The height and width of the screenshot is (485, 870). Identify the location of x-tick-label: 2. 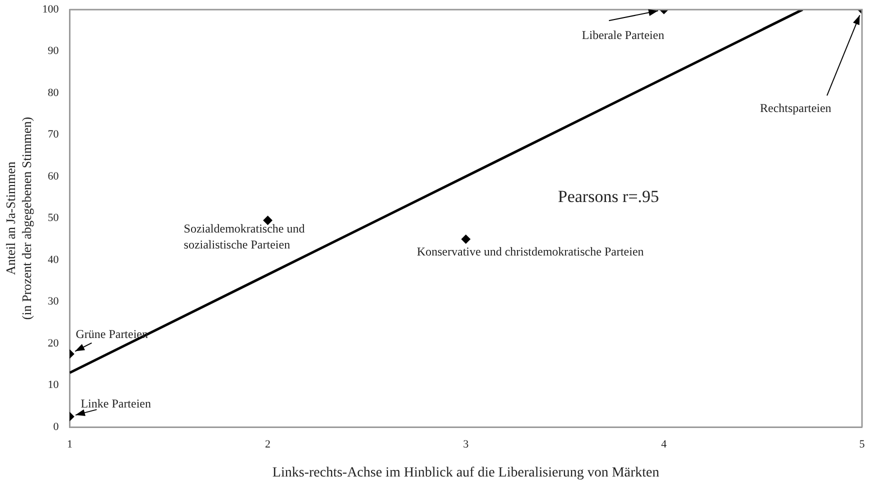
(268, 444).